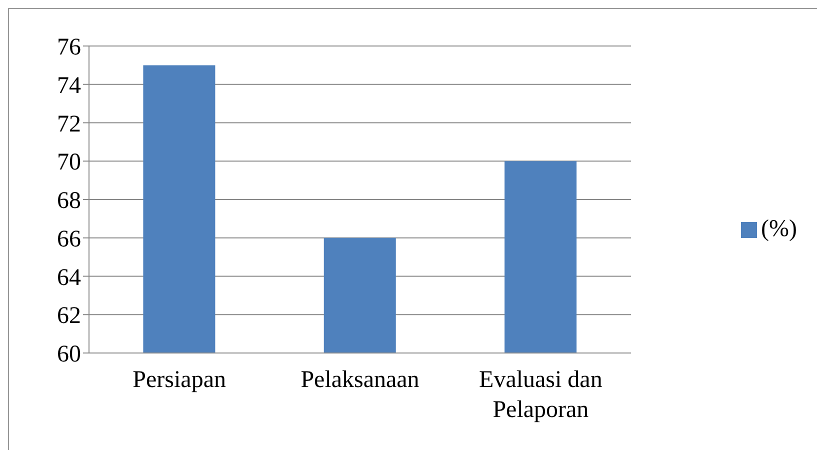 Image resolution: width=817 pixels, height=450 pixels. Describe the element at coordinates (69, 316) in the screenshot. I see `y-tick-label: 62` at that location.